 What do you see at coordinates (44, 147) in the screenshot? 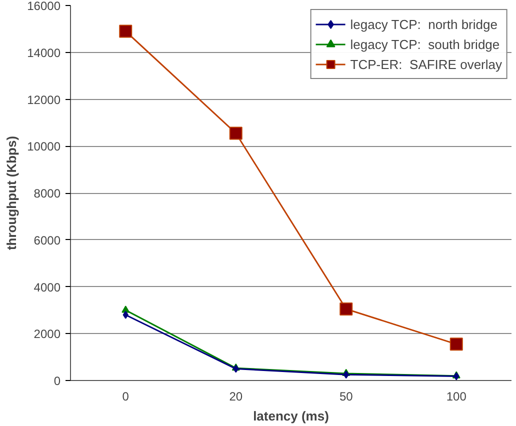
I see `y-tick-label: 10000` at bounding box center [44, 147].